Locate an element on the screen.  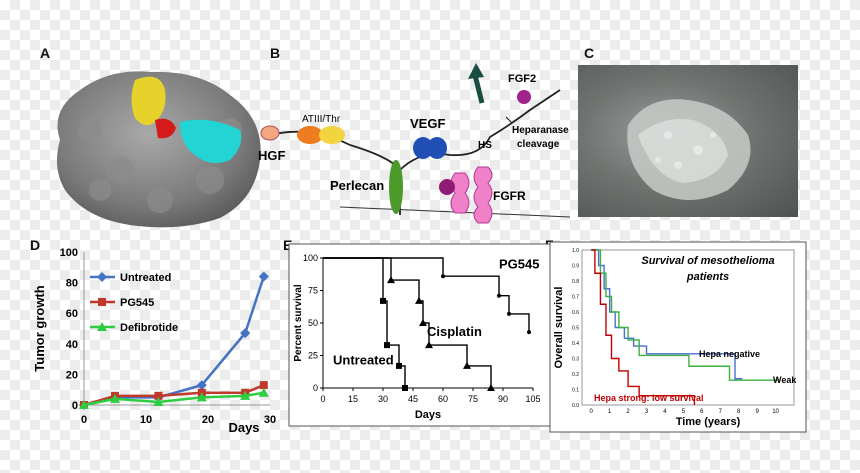
e-x-tick: 0 is located at coordinates (322, 399).